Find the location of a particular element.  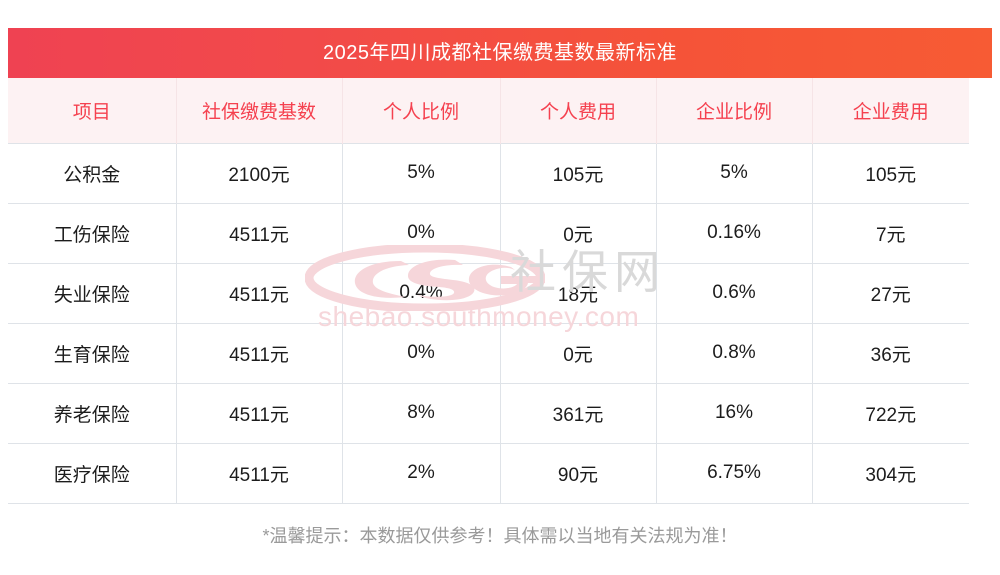

table-row: 工伤保险 4511元 0% 0元 0.16% 7元 is located at coordinates (488, 232).